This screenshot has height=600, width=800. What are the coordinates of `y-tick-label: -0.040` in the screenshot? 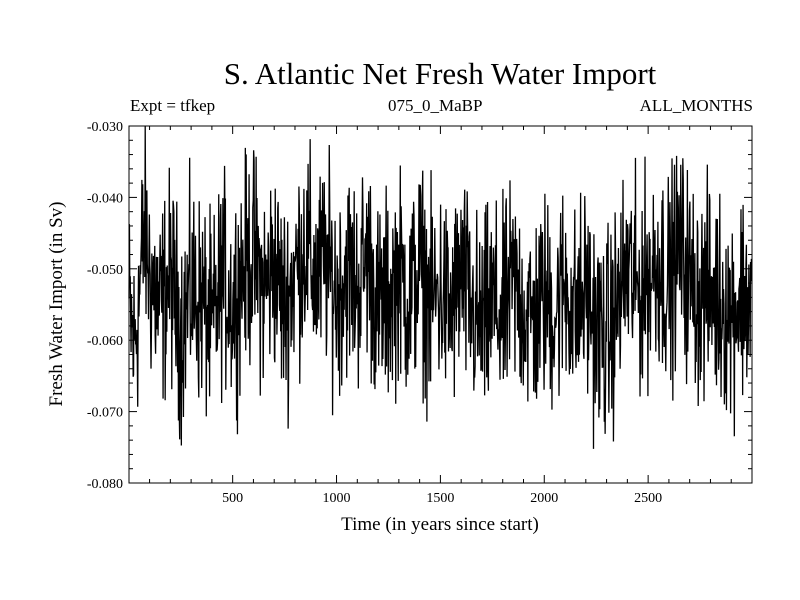 It's located at (105, 198).